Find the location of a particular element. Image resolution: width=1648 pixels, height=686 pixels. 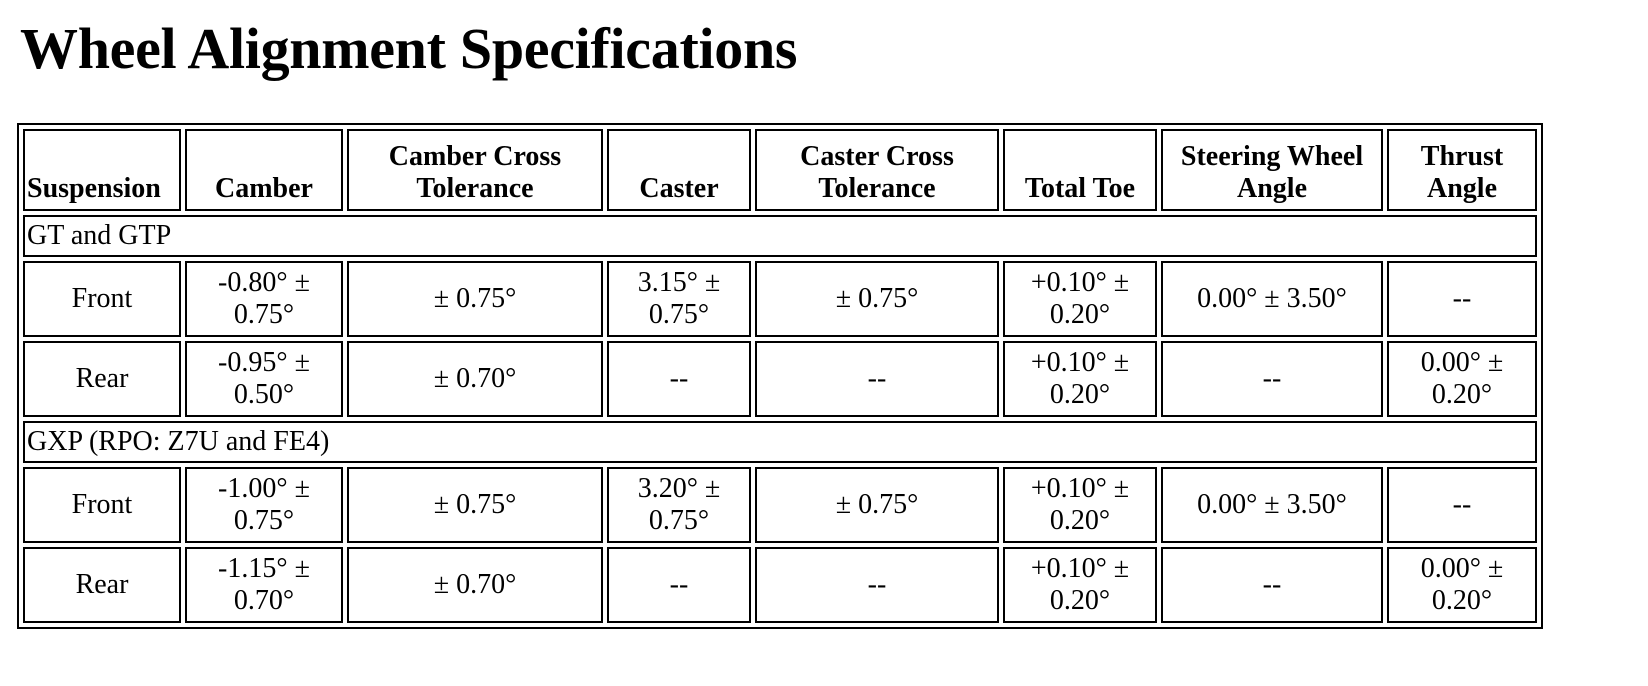

cell-camber: -0.95° ± 0.50° is located at coordinates (264, 379).